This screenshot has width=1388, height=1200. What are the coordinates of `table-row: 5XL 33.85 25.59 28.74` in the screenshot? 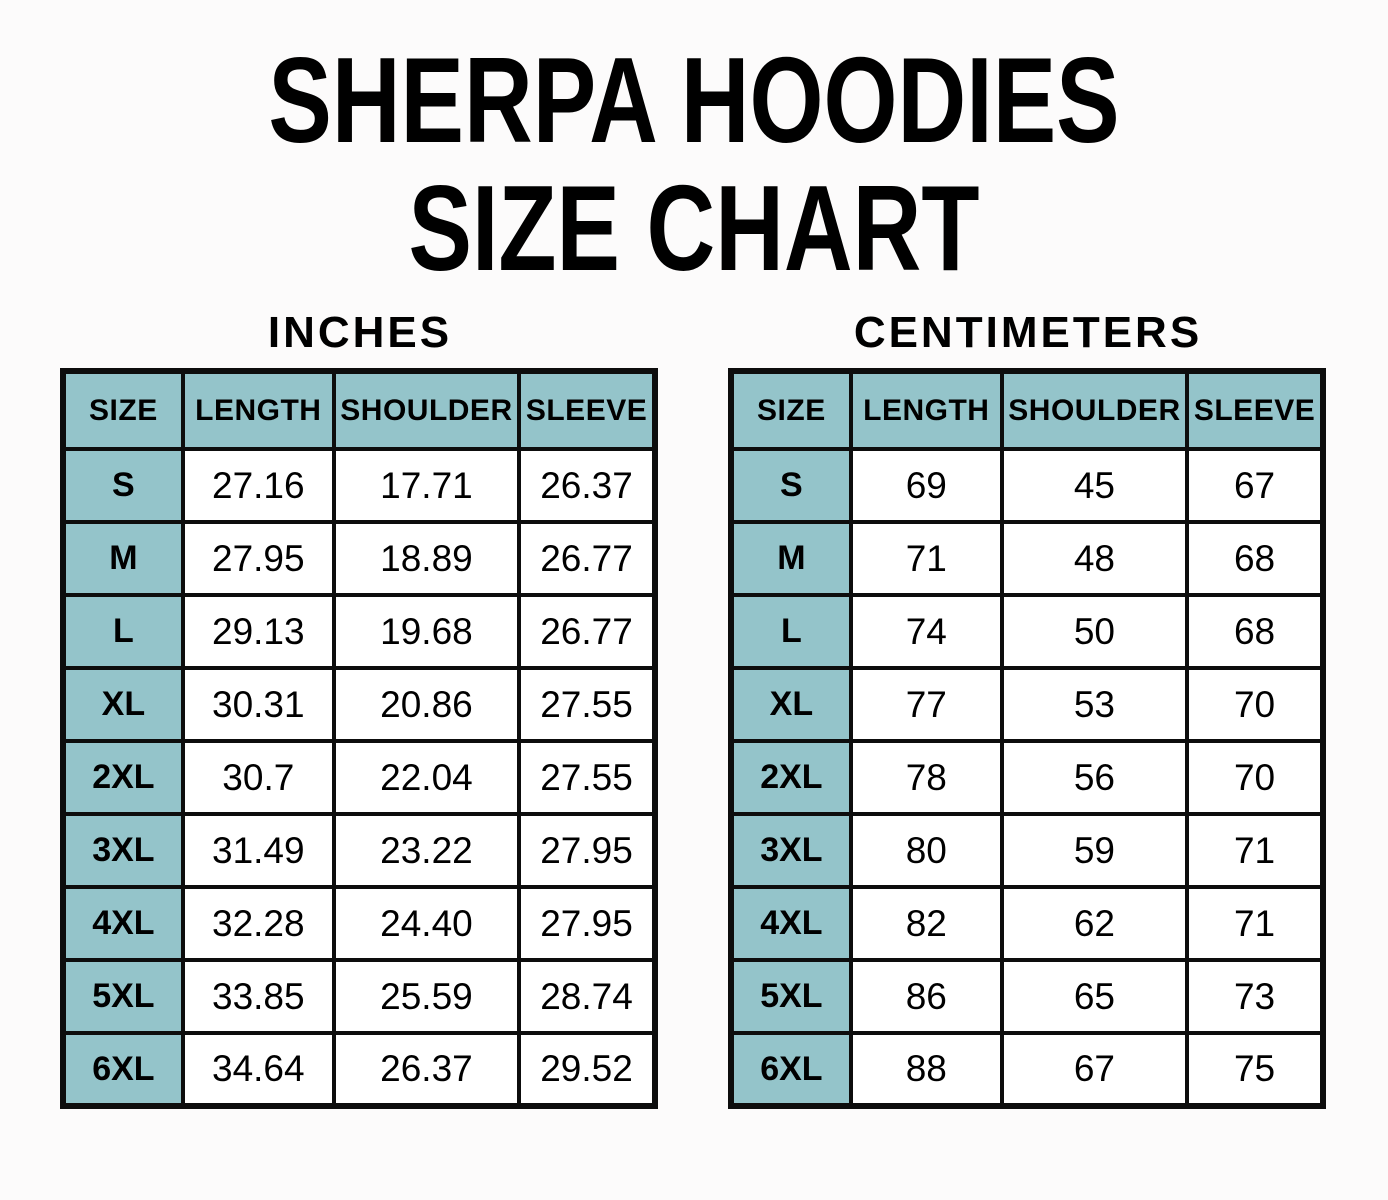 It's located at (359, 997).